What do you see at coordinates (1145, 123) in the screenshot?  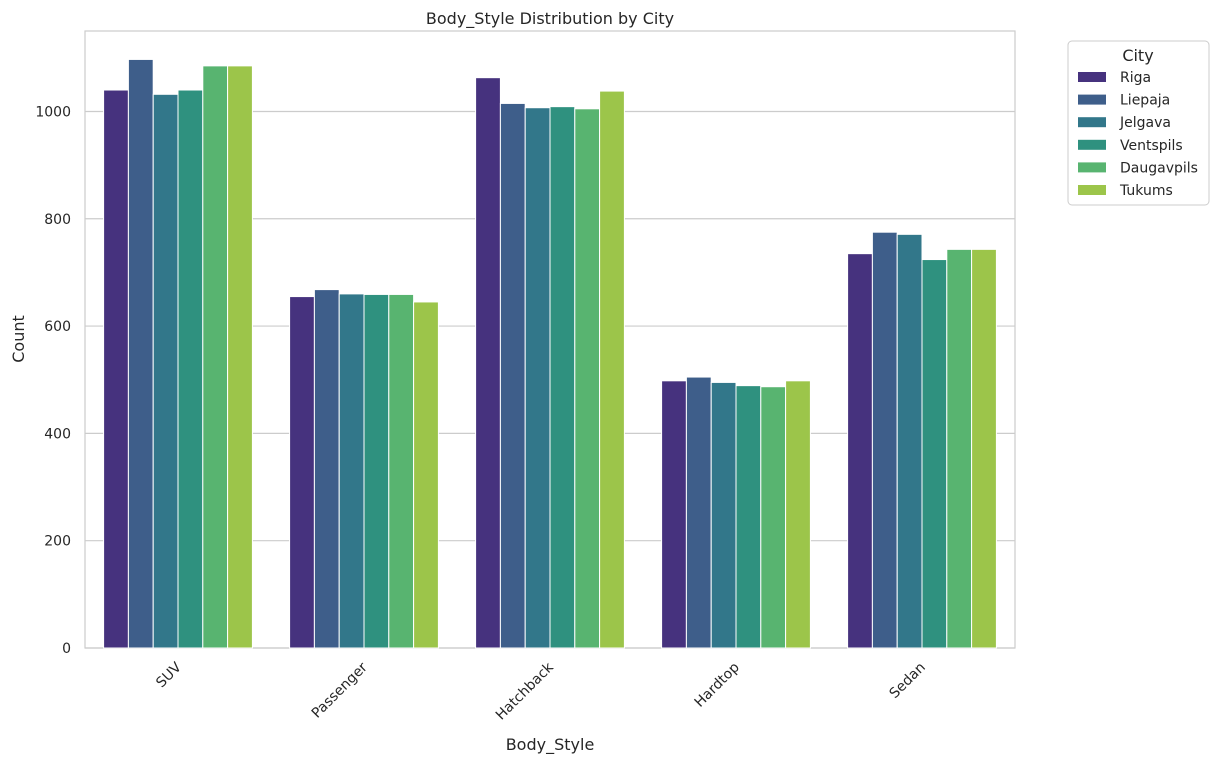 I see `legend-label: Jelgava` at bounding box center [1145, 123].